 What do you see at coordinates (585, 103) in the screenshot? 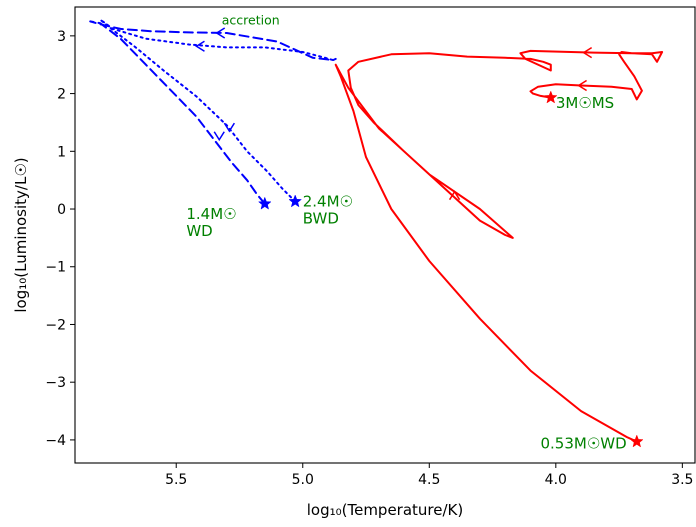
I see `annotation-label: 3M☉MS` at bounding box center [585, 103].